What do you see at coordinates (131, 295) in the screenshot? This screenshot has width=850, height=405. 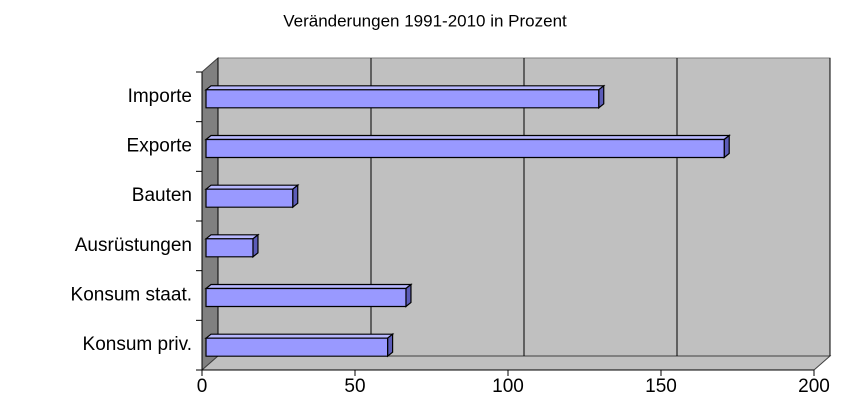 I see `y-tick-label: Konsum staat.` at bounding box center [131, 295].